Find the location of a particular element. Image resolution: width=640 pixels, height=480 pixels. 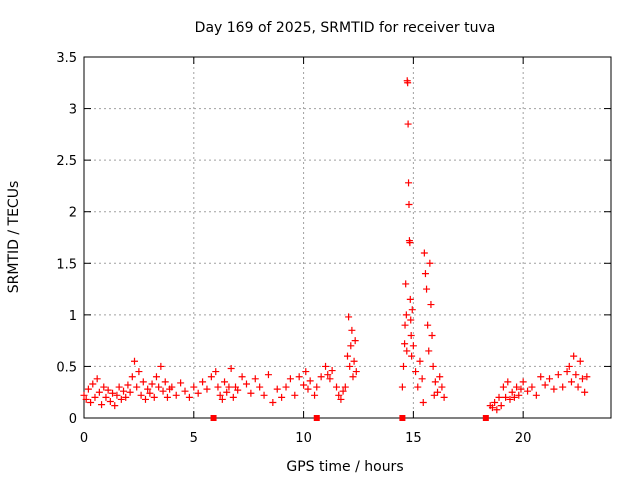

y-tick-label: 0.5 is located at coordinates (66, 367).